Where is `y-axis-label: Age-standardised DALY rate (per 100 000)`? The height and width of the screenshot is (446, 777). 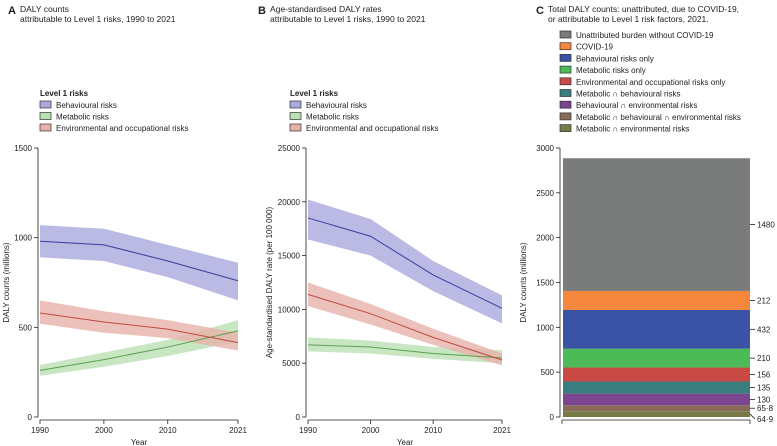
y-axis-label: Age-standardised DALY rate (per 100 000) is located at coordinates (269, 282).